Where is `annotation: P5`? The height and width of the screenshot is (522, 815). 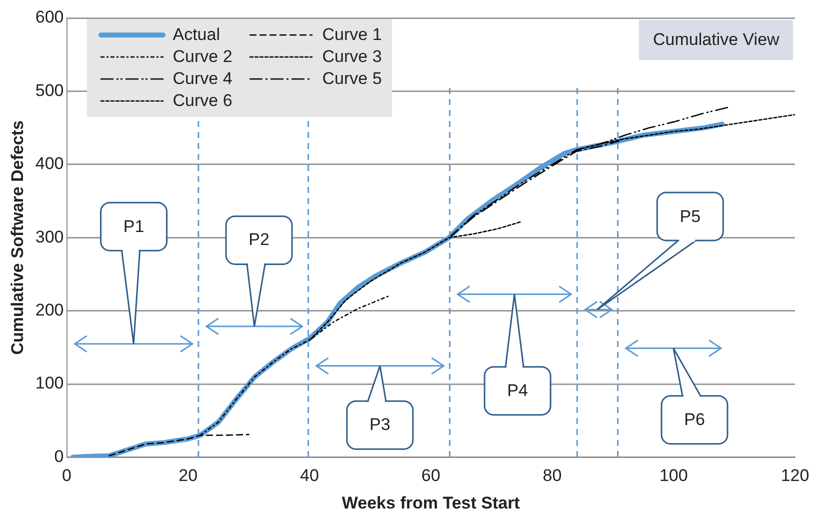 annotation: P5 is located at coordinates (690, 216).